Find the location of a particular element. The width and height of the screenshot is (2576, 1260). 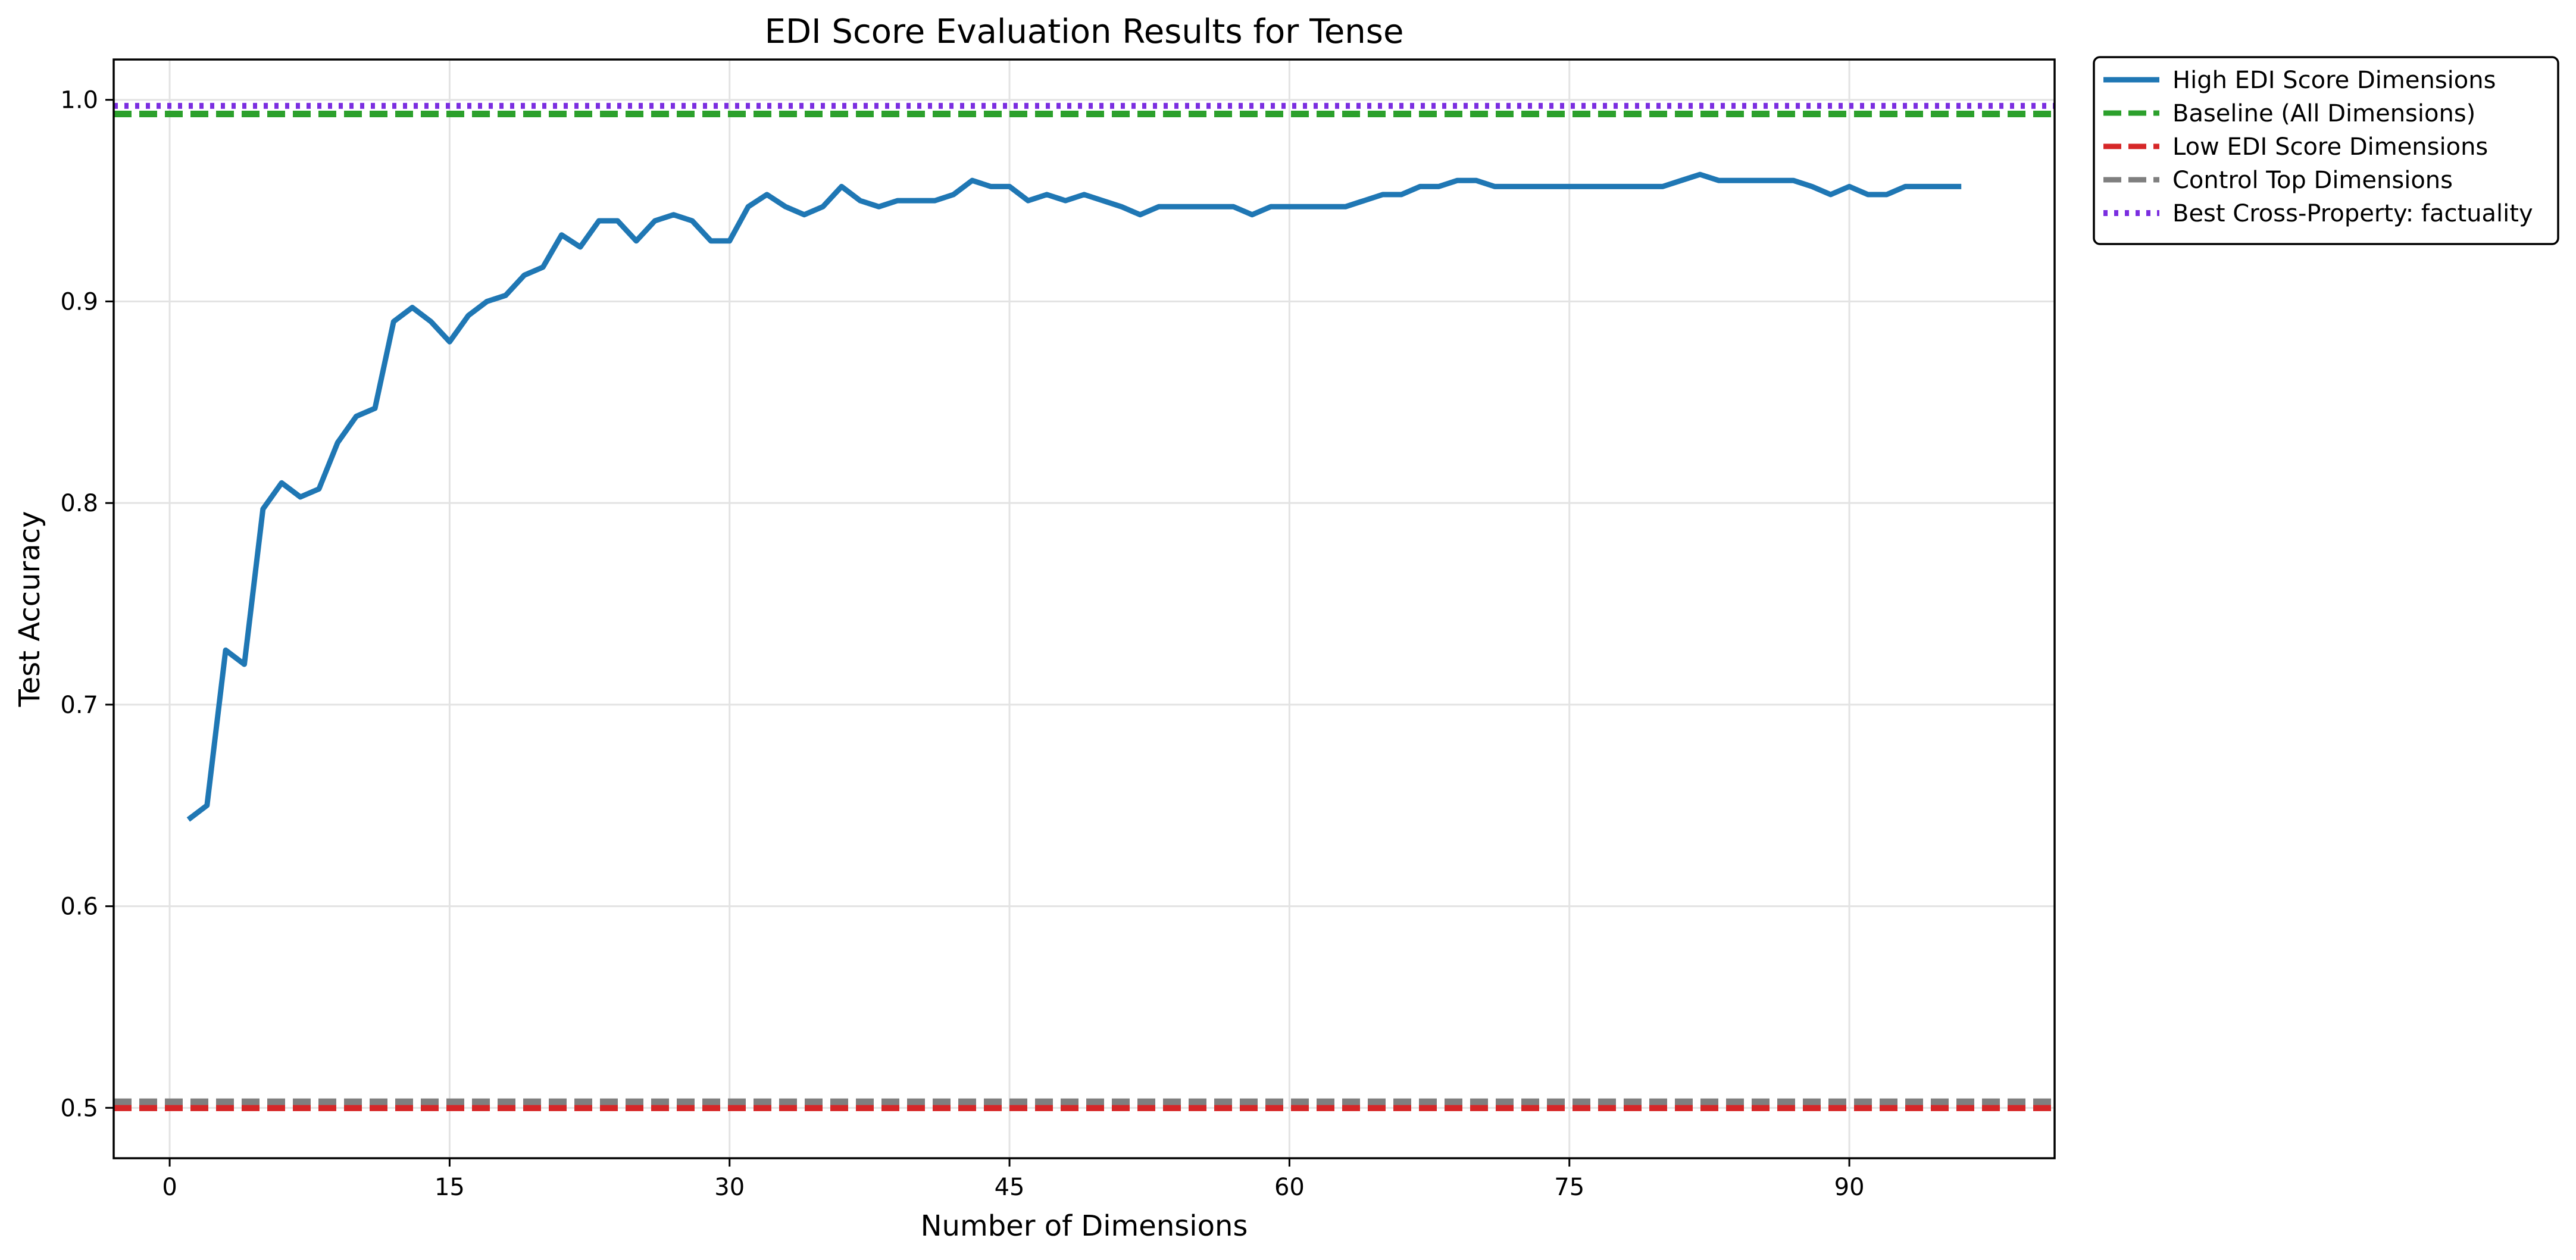

legend-label: Best Cross-Property: factuality is located at coordinates (2352, 214).